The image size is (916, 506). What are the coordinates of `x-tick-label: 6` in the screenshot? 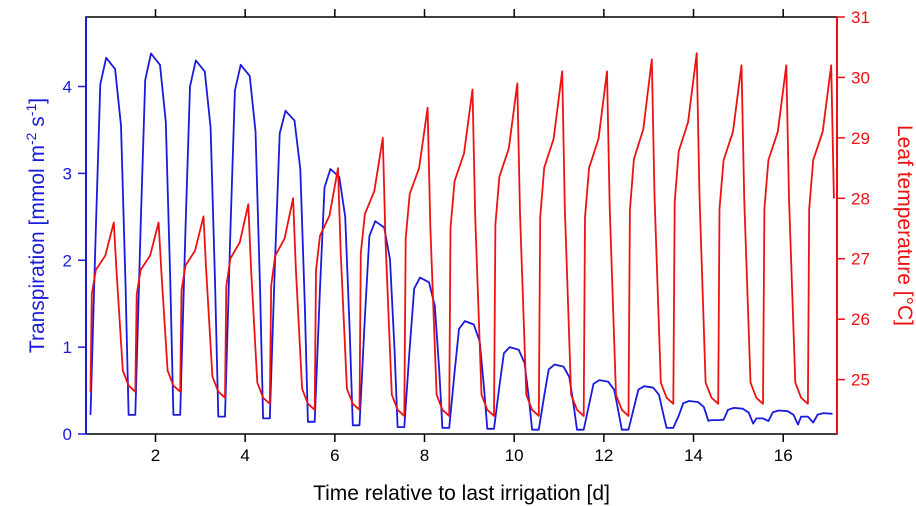 It's located at (334, 455).